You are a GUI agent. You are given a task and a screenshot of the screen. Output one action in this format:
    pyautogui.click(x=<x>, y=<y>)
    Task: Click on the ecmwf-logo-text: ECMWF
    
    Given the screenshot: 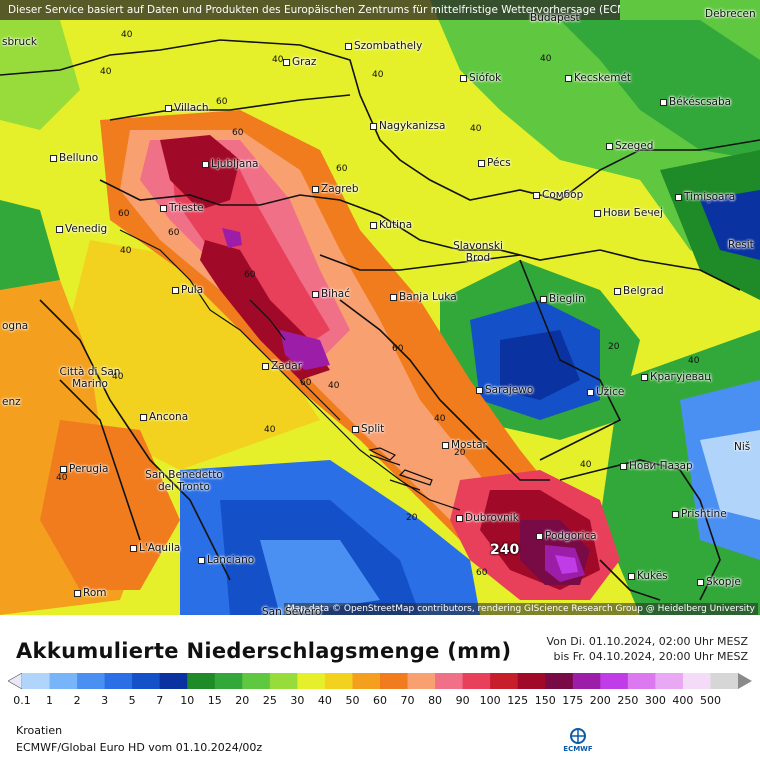 What is the action you would take?
    pyautogui.click(x=578, y=749)
    